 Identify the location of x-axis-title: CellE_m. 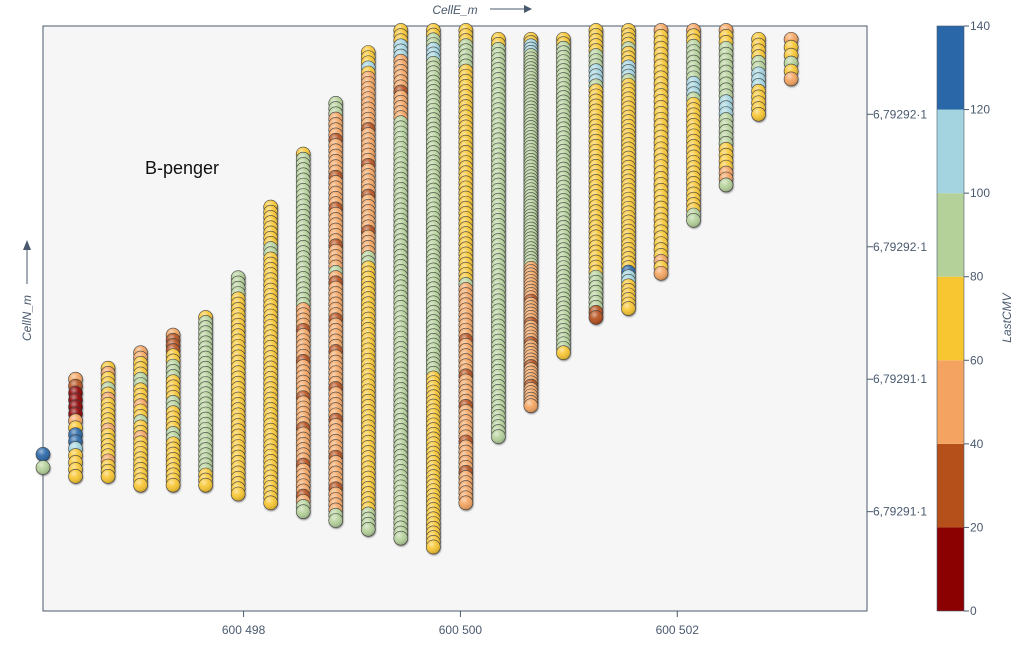
(454, 10).